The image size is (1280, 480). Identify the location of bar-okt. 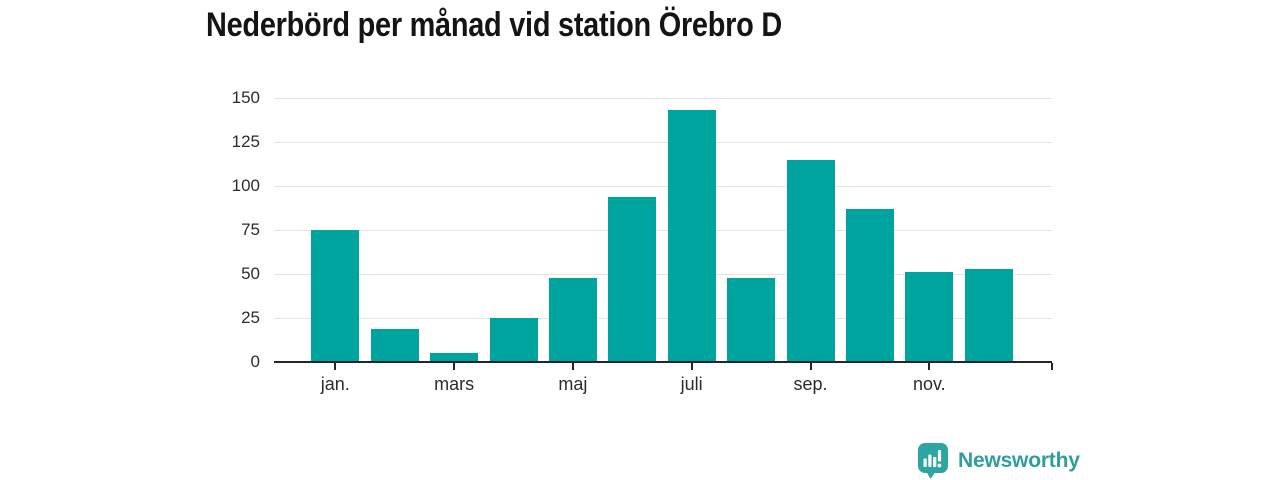
(869, 285).